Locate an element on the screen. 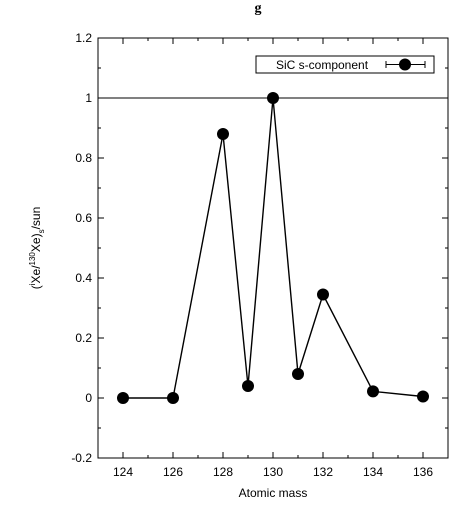 The height and width of the screenshot is (522, 456). legend: SiC s-component is located at coordinates (345, 64).